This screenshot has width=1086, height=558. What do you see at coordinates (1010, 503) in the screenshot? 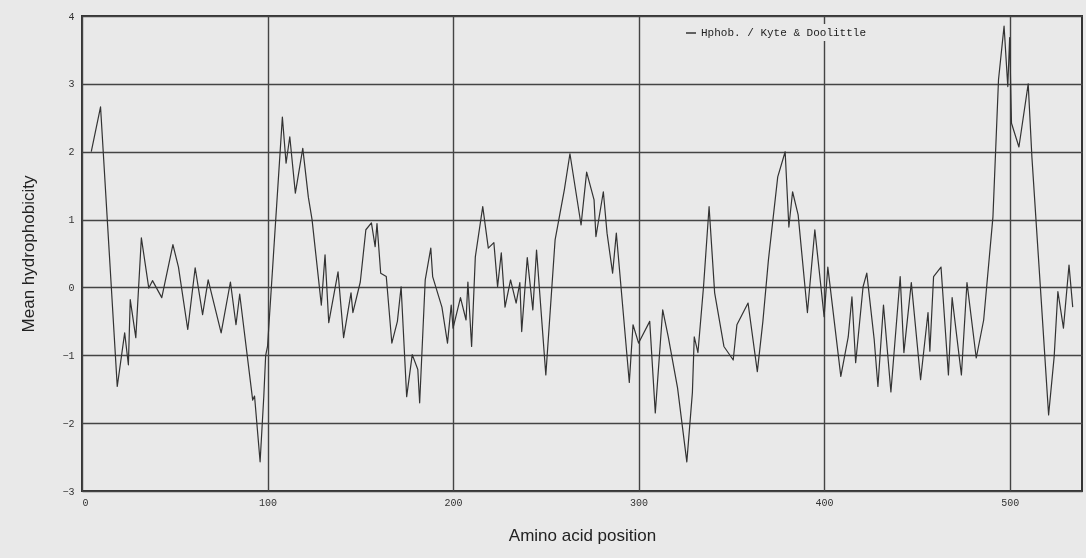
I see `x-tick-label: 500` at bounding box center [1010, 503].